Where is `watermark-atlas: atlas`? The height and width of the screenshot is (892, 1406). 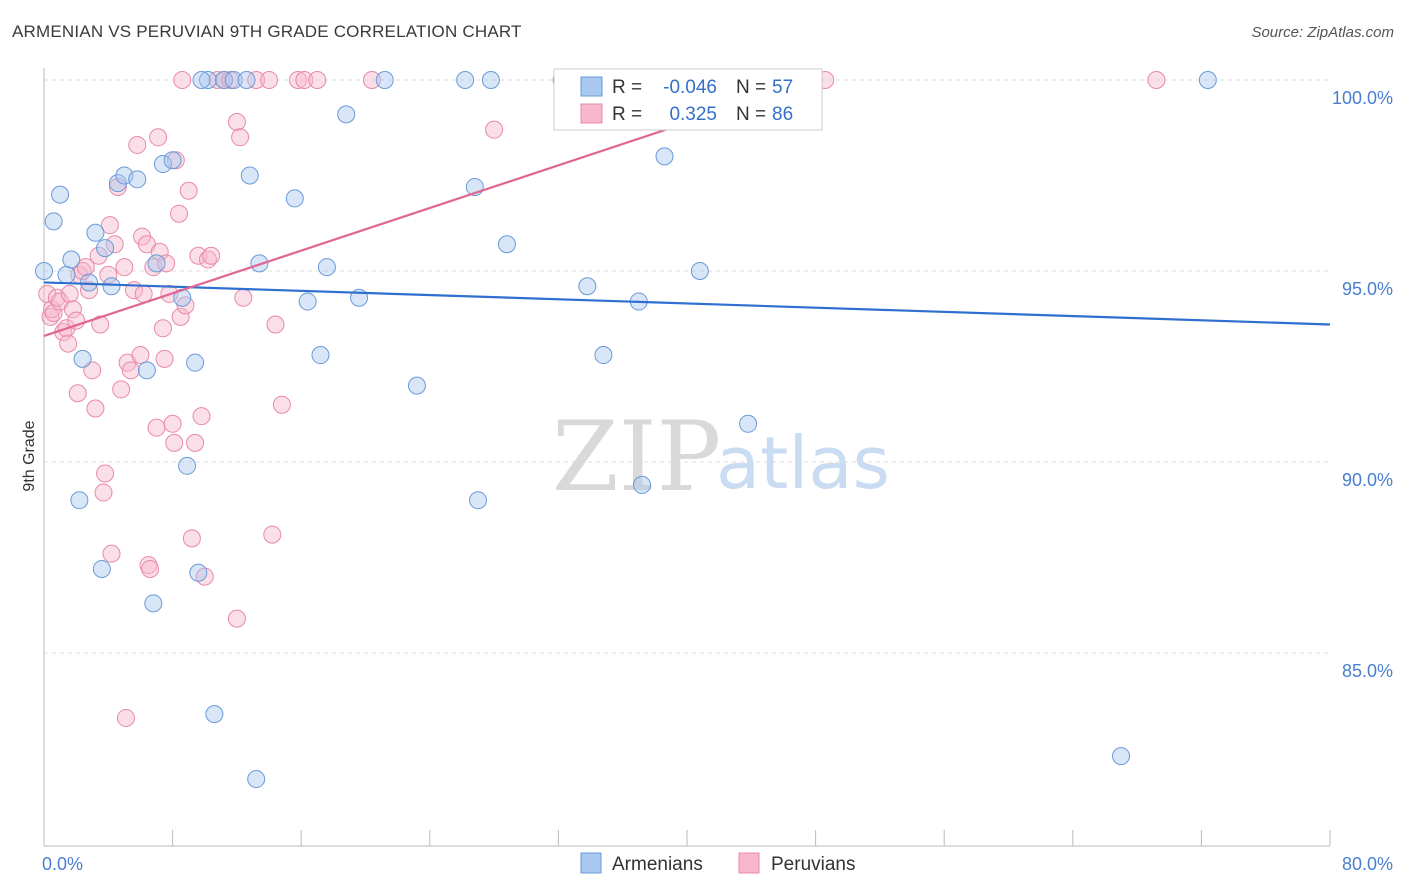 watermark-atlas: atlas is located at coordinates (803, 463).